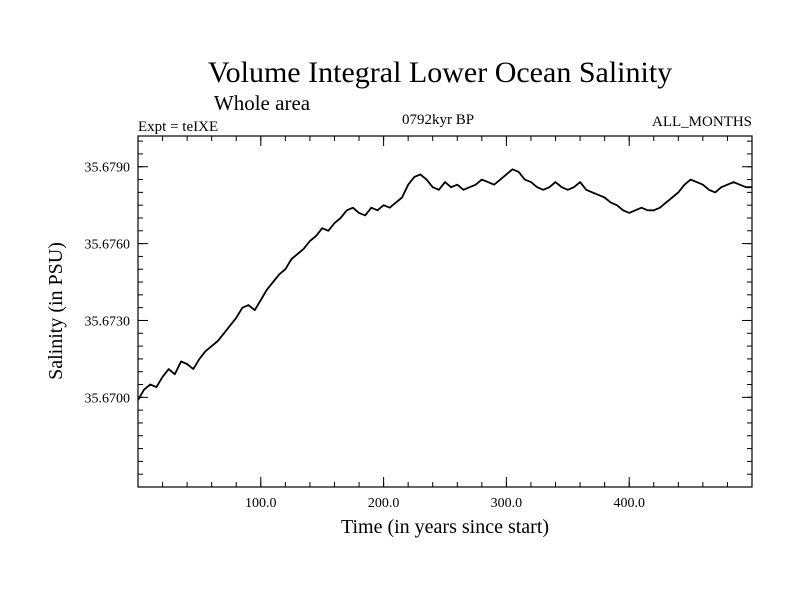  I want to click on x-tick-label: 200.0, so click(384, 503).